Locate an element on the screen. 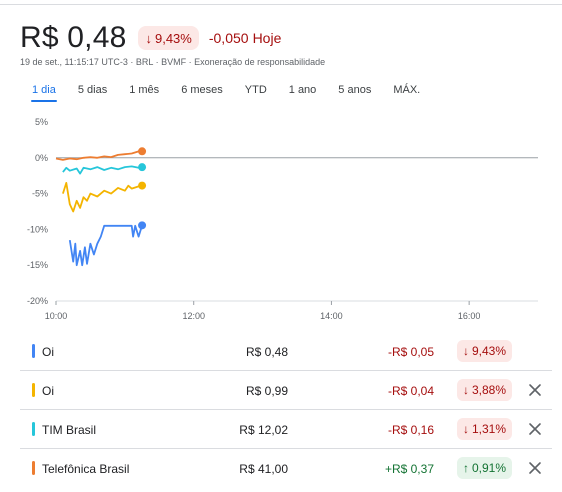 Image resolution: width=562 pixels, height=492 pixels. stock-change: -R$ 0,16 is located at coordinates (410, 430).